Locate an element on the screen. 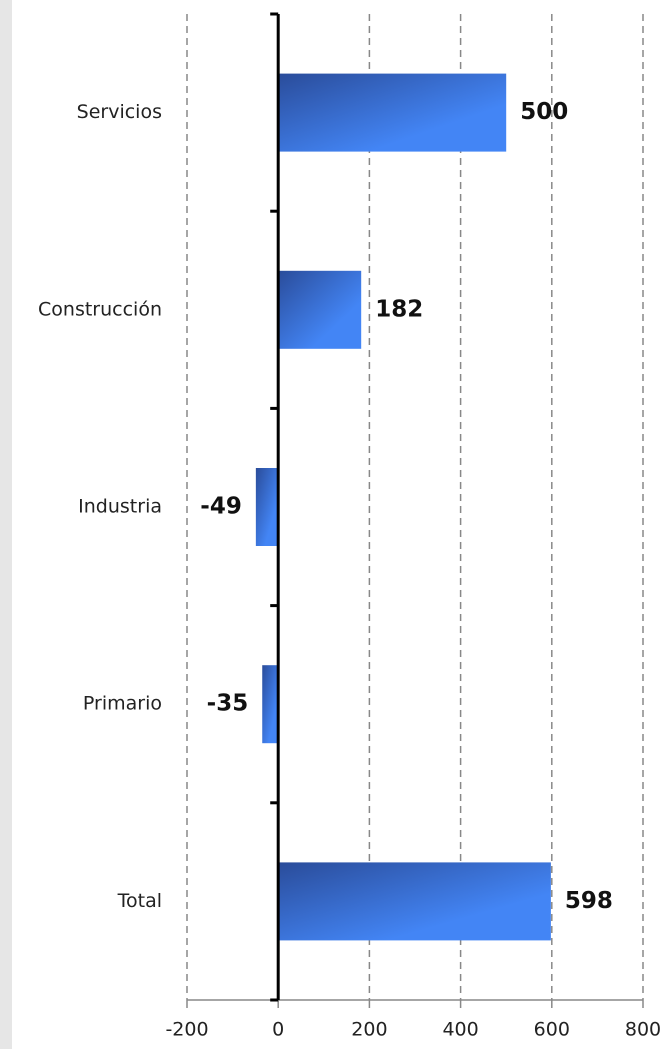  x-tick-label: 200 is located at coordinates (369, 1030).